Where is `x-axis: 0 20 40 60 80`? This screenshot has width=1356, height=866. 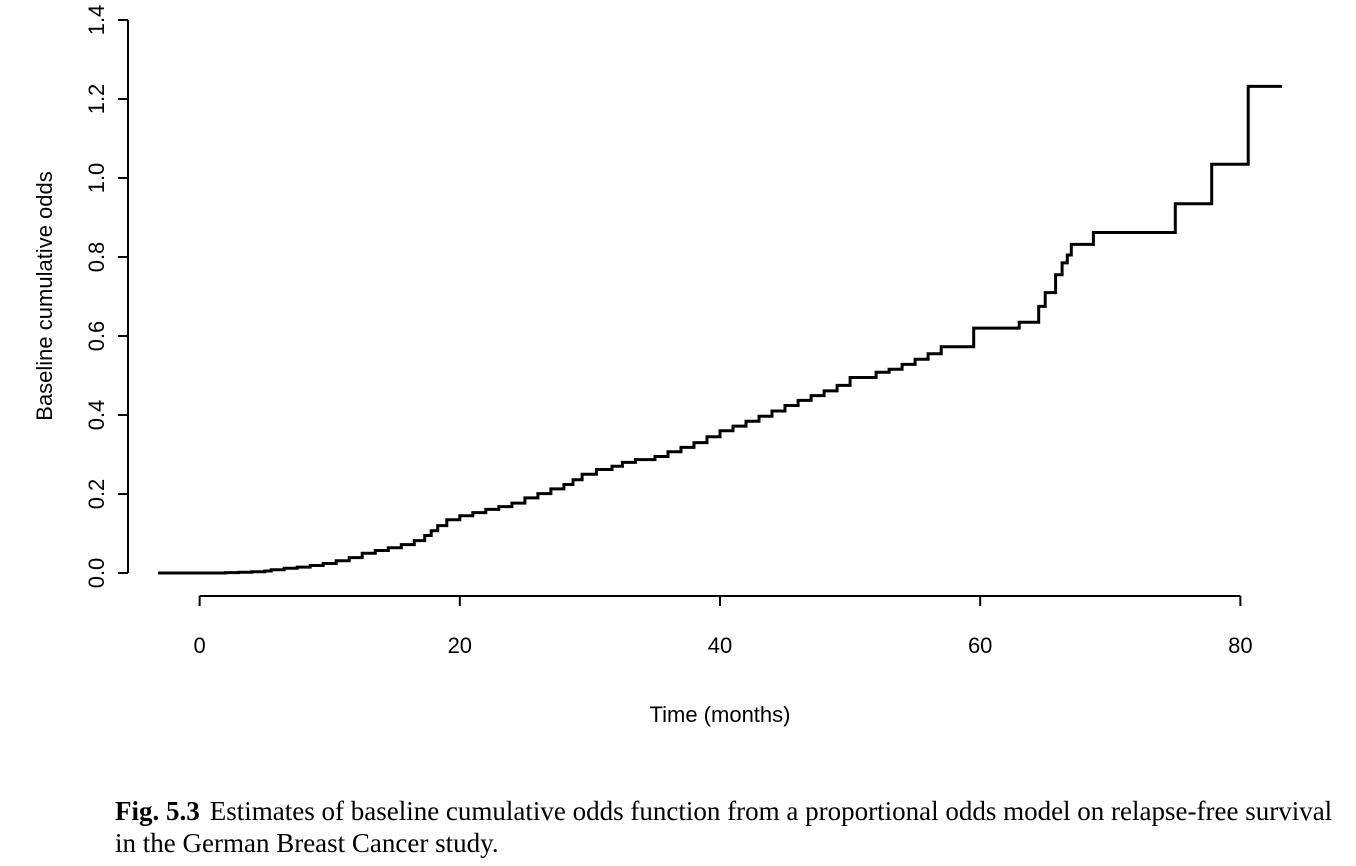
x-axis: 0 20 40 60 80 is located at coordinates (723, 626).